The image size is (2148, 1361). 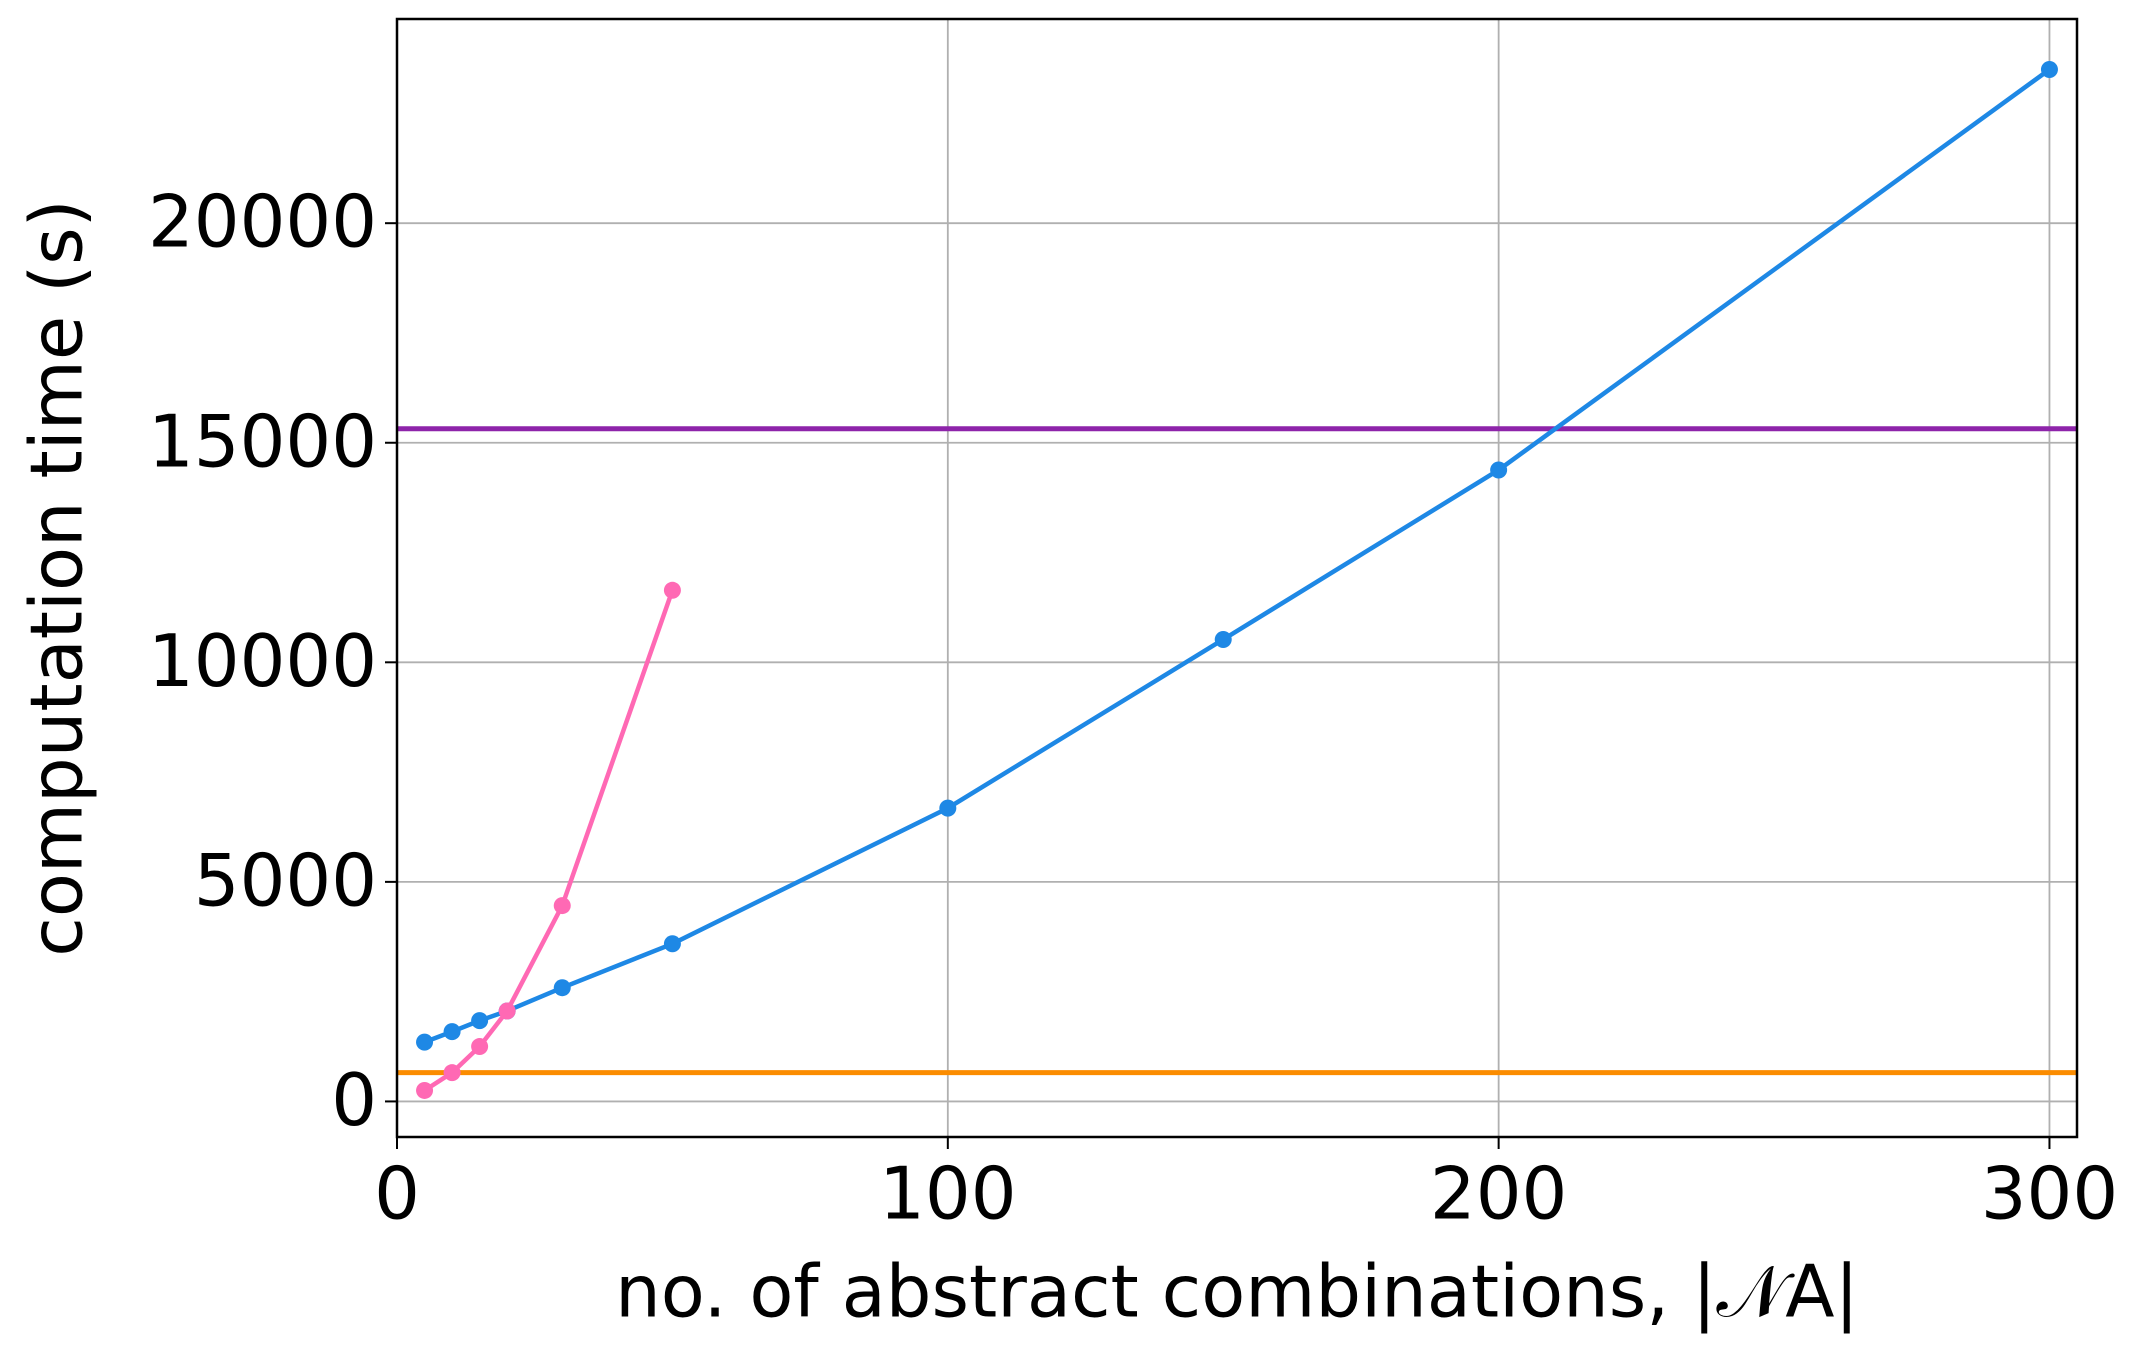 I want to click on x-tick-label: 200, so click(x=1498, y=1194).